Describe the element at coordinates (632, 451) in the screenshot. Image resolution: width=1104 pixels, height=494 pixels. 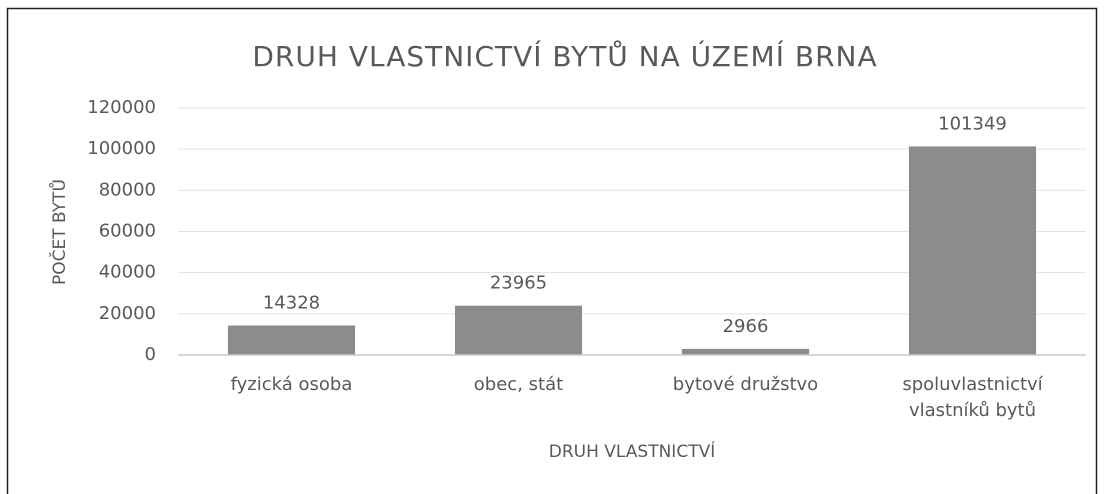
I see `x-axis-title: DRUH VLASTNICTVÍ` at that location.